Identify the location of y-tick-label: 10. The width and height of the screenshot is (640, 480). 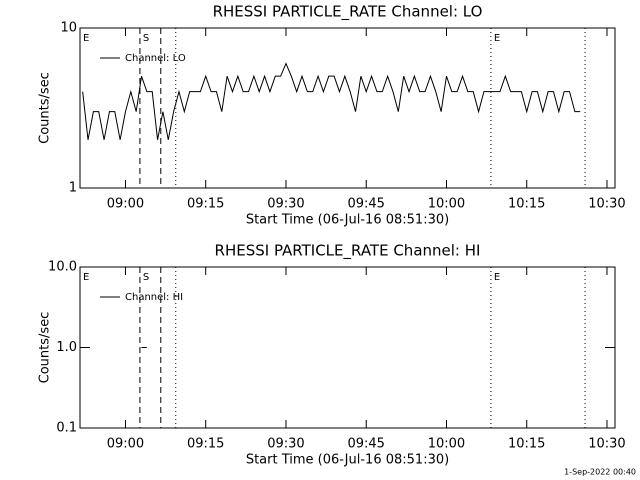
(68, 28).